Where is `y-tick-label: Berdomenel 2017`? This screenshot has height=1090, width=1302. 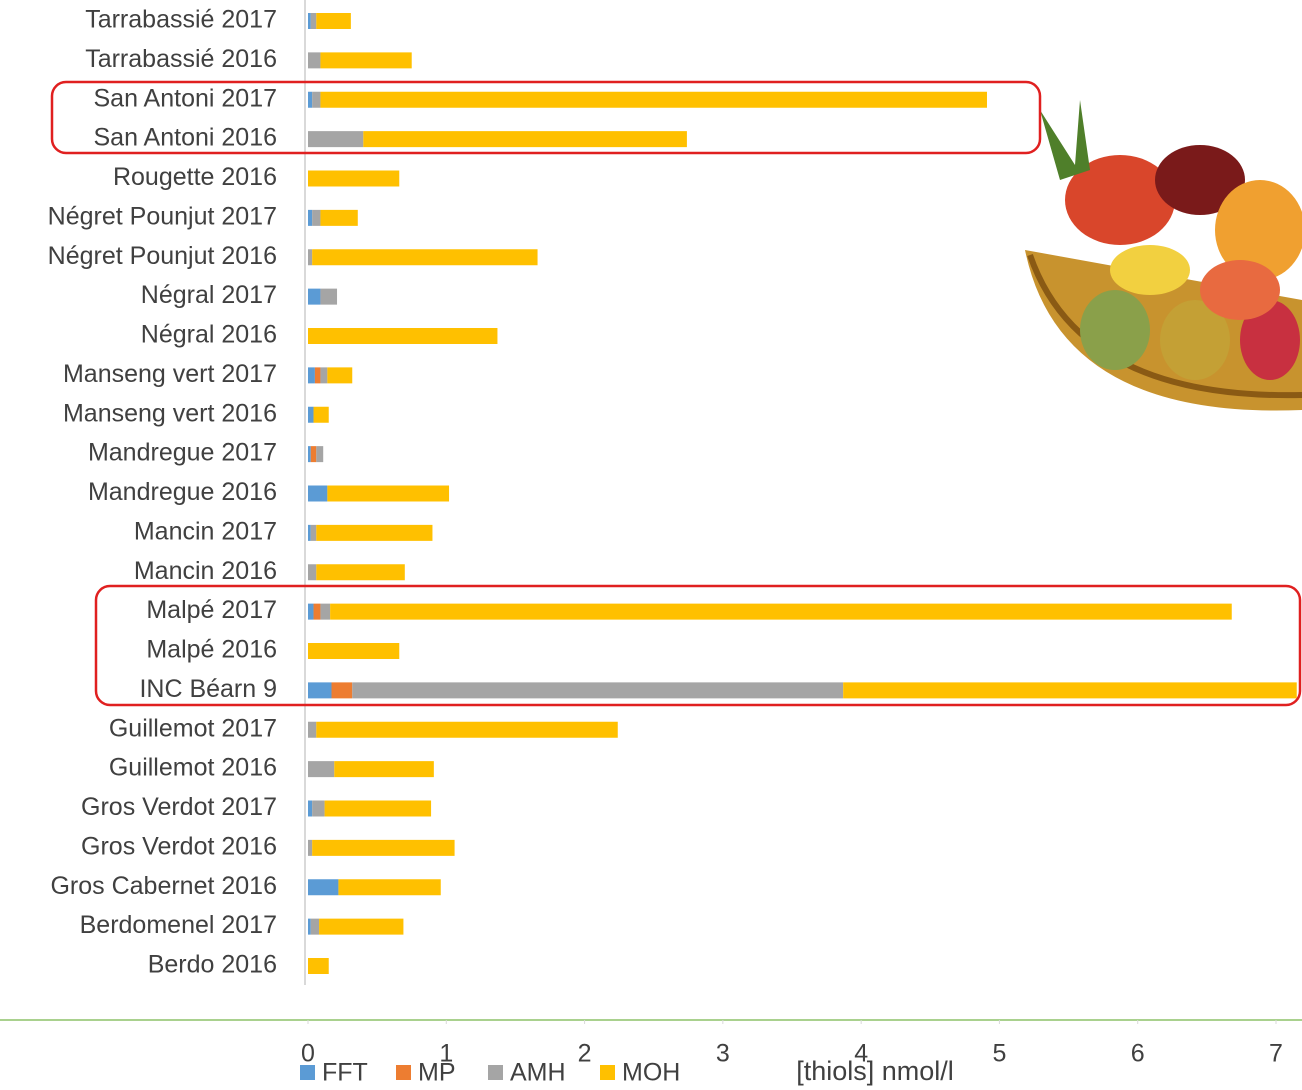 y-tick-label: Berdomenel 2017 is located at coordinates (178, 925).